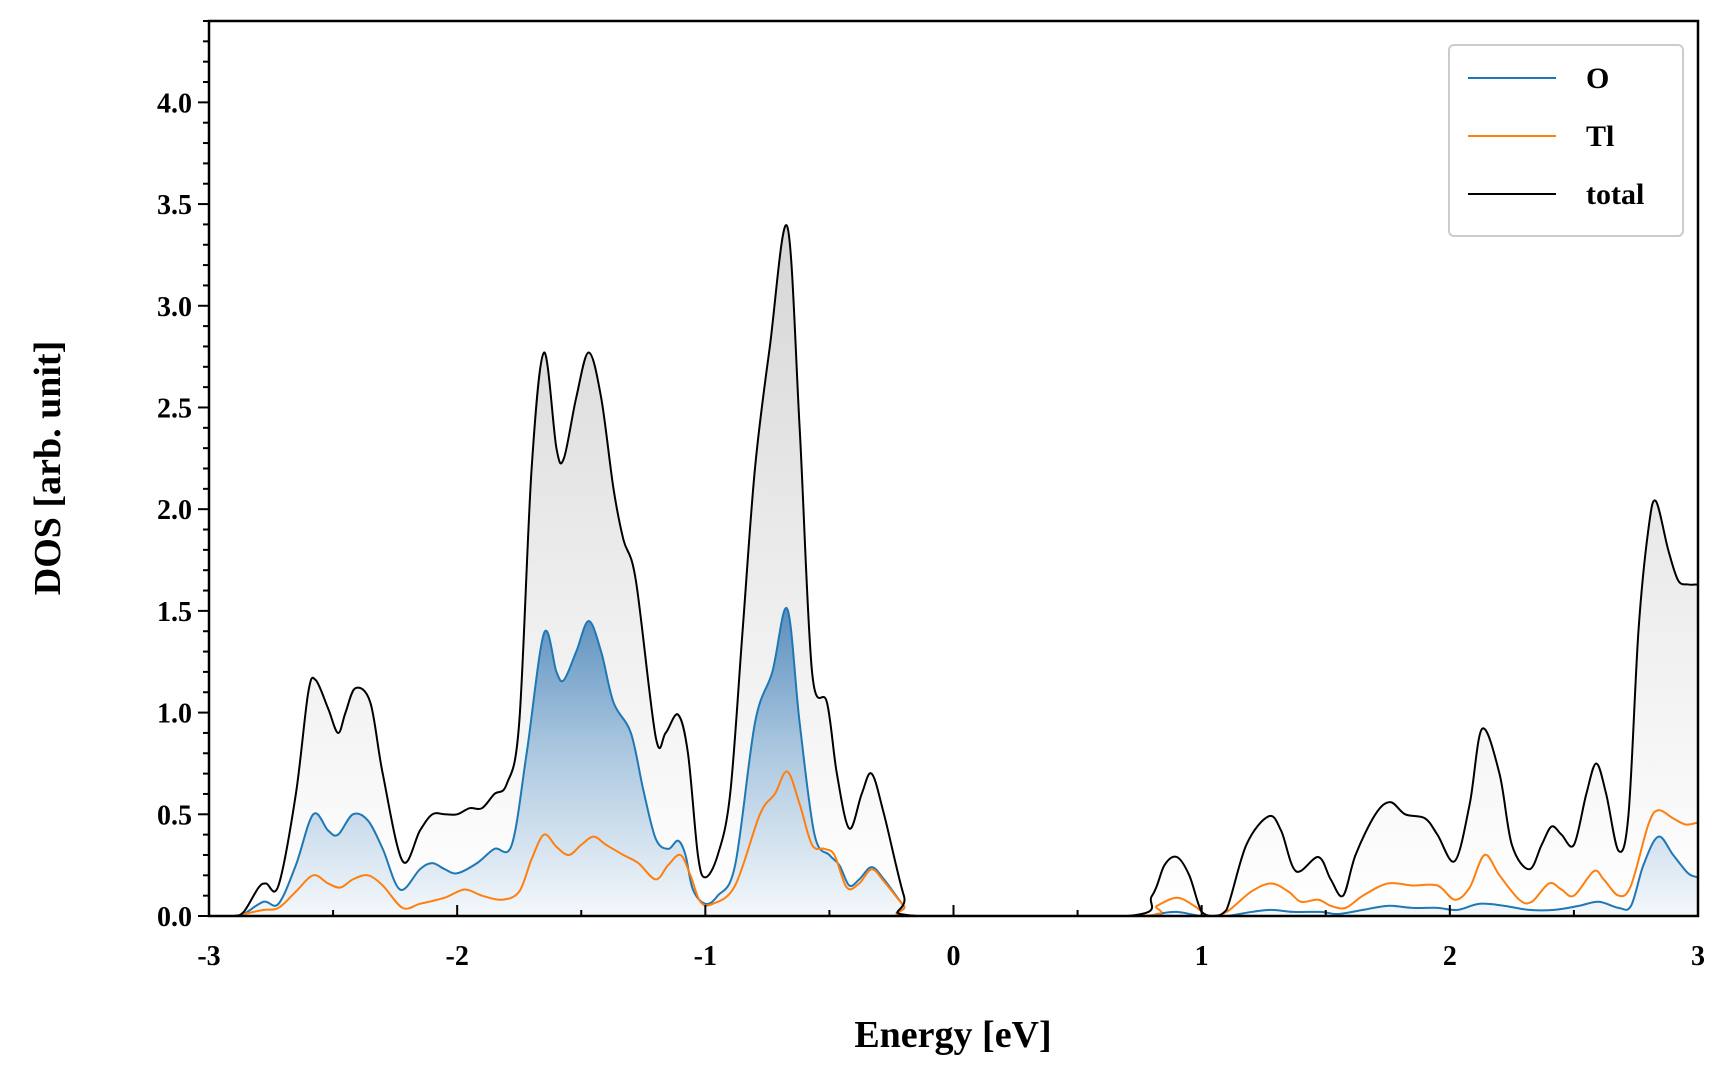 Image resolution: width=1728 pixels, height=1085 pixels. What do you see at coordinates (952, 1035) in the screenshot?
I see `x-axis-title: Energy [eV]` at bounding box center [952, 1035].